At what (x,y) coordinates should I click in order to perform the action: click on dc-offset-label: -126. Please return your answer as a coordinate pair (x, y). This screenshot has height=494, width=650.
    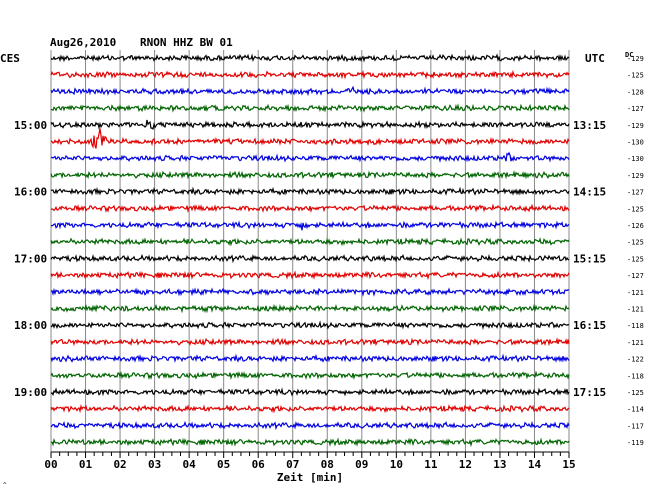
    Looking at the image, I should click on (635, 226).